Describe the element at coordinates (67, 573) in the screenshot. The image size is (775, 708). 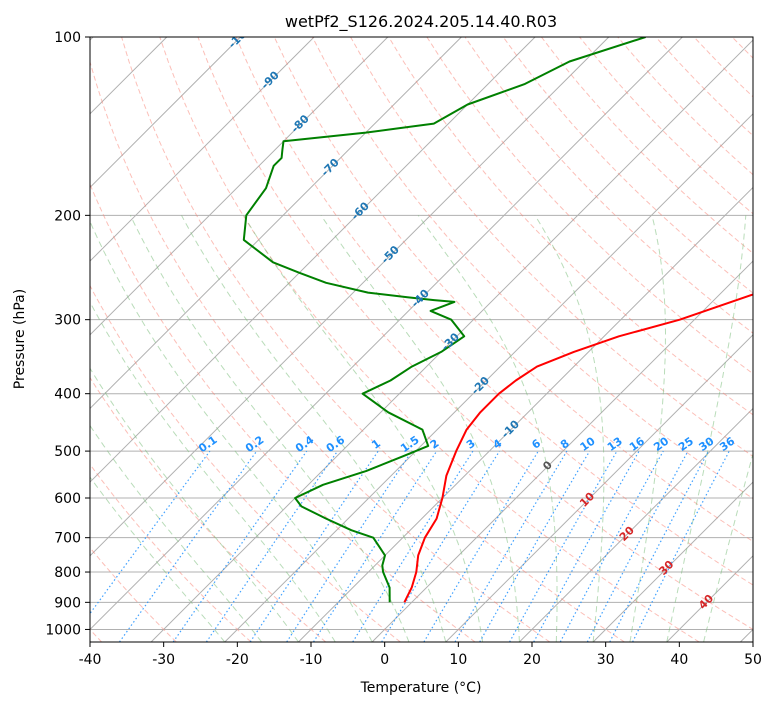
I see `y-tick-label: 800` at that location.